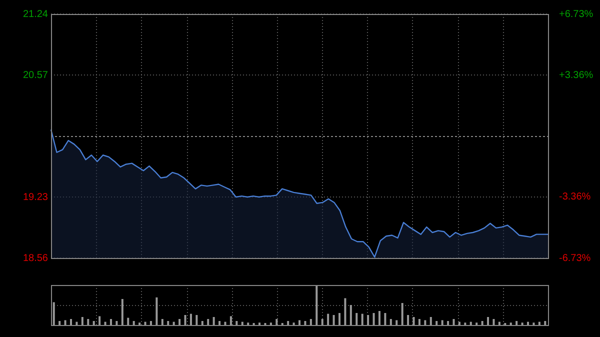 The image size is (600, 337). What do you see at coordinates (35, 14) in the screenshot?
I see `y-tick-label: 21.24` at bounding box center [35, 14].